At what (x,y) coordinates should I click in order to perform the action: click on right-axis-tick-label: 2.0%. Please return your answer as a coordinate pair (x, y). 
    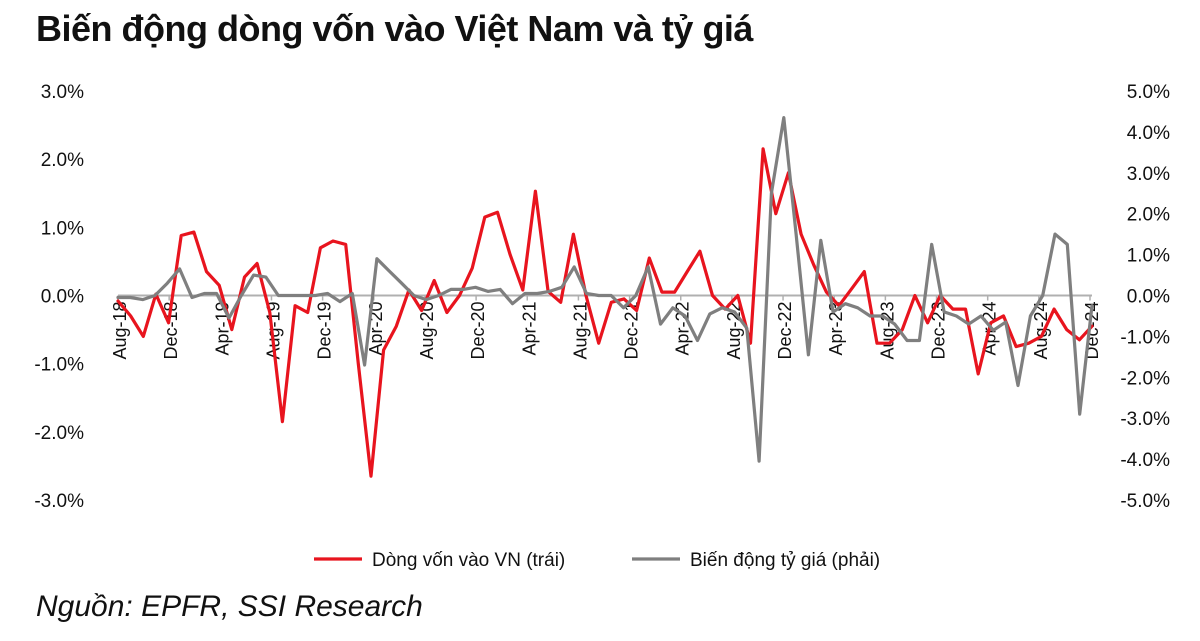
    Looking at the image, I should click on (1148, 215).